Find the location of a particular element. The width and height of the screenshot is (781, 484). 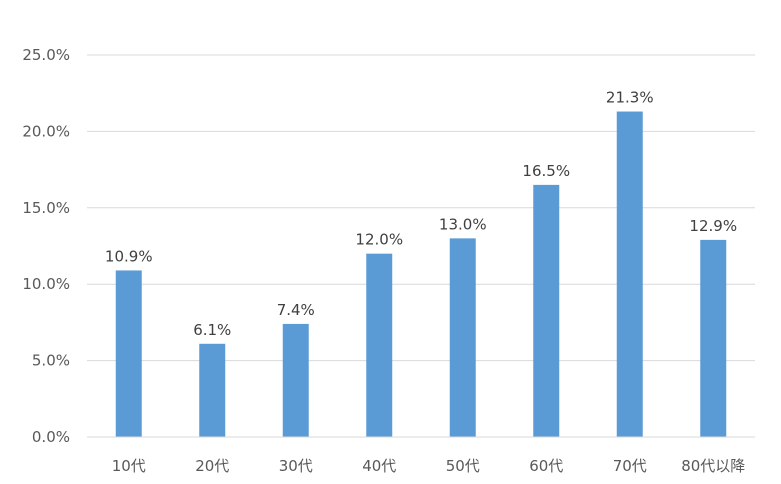

data-label: 6.1% is located at coordinates (212, 330).